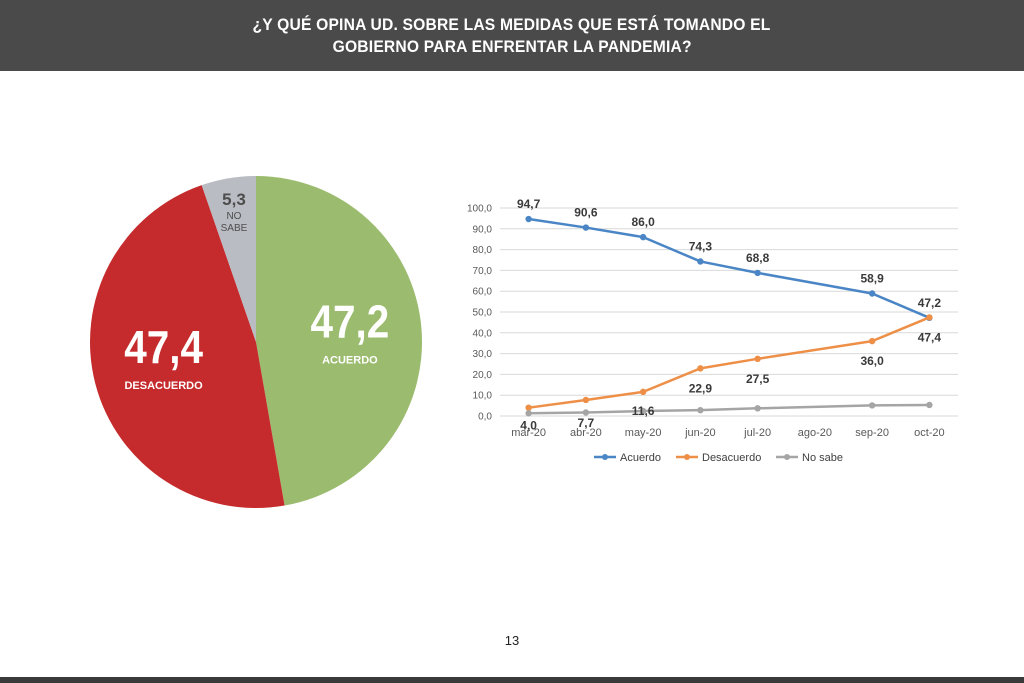 The height and width of the screenshot is (683, 1024). What do you see at coordinates (483, 250) in the screenshot?
I see `y-tick-label: 80,0` at bounding box center [483, 250].